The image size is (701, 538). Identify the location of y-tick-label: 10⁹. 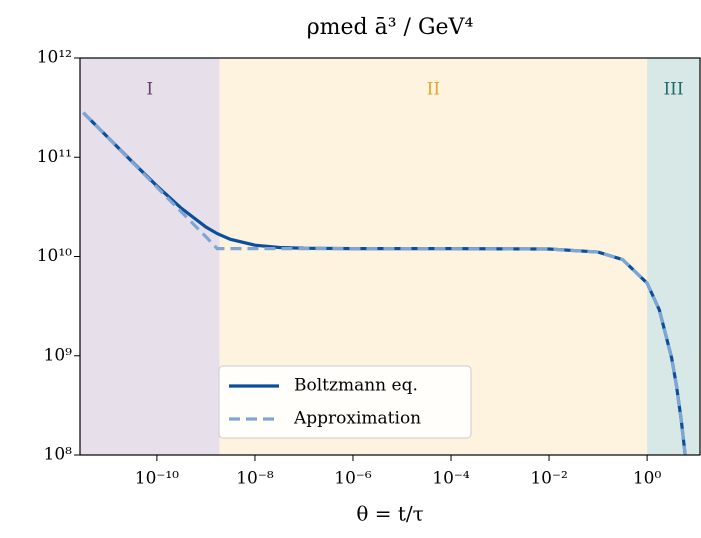
(58, 355).